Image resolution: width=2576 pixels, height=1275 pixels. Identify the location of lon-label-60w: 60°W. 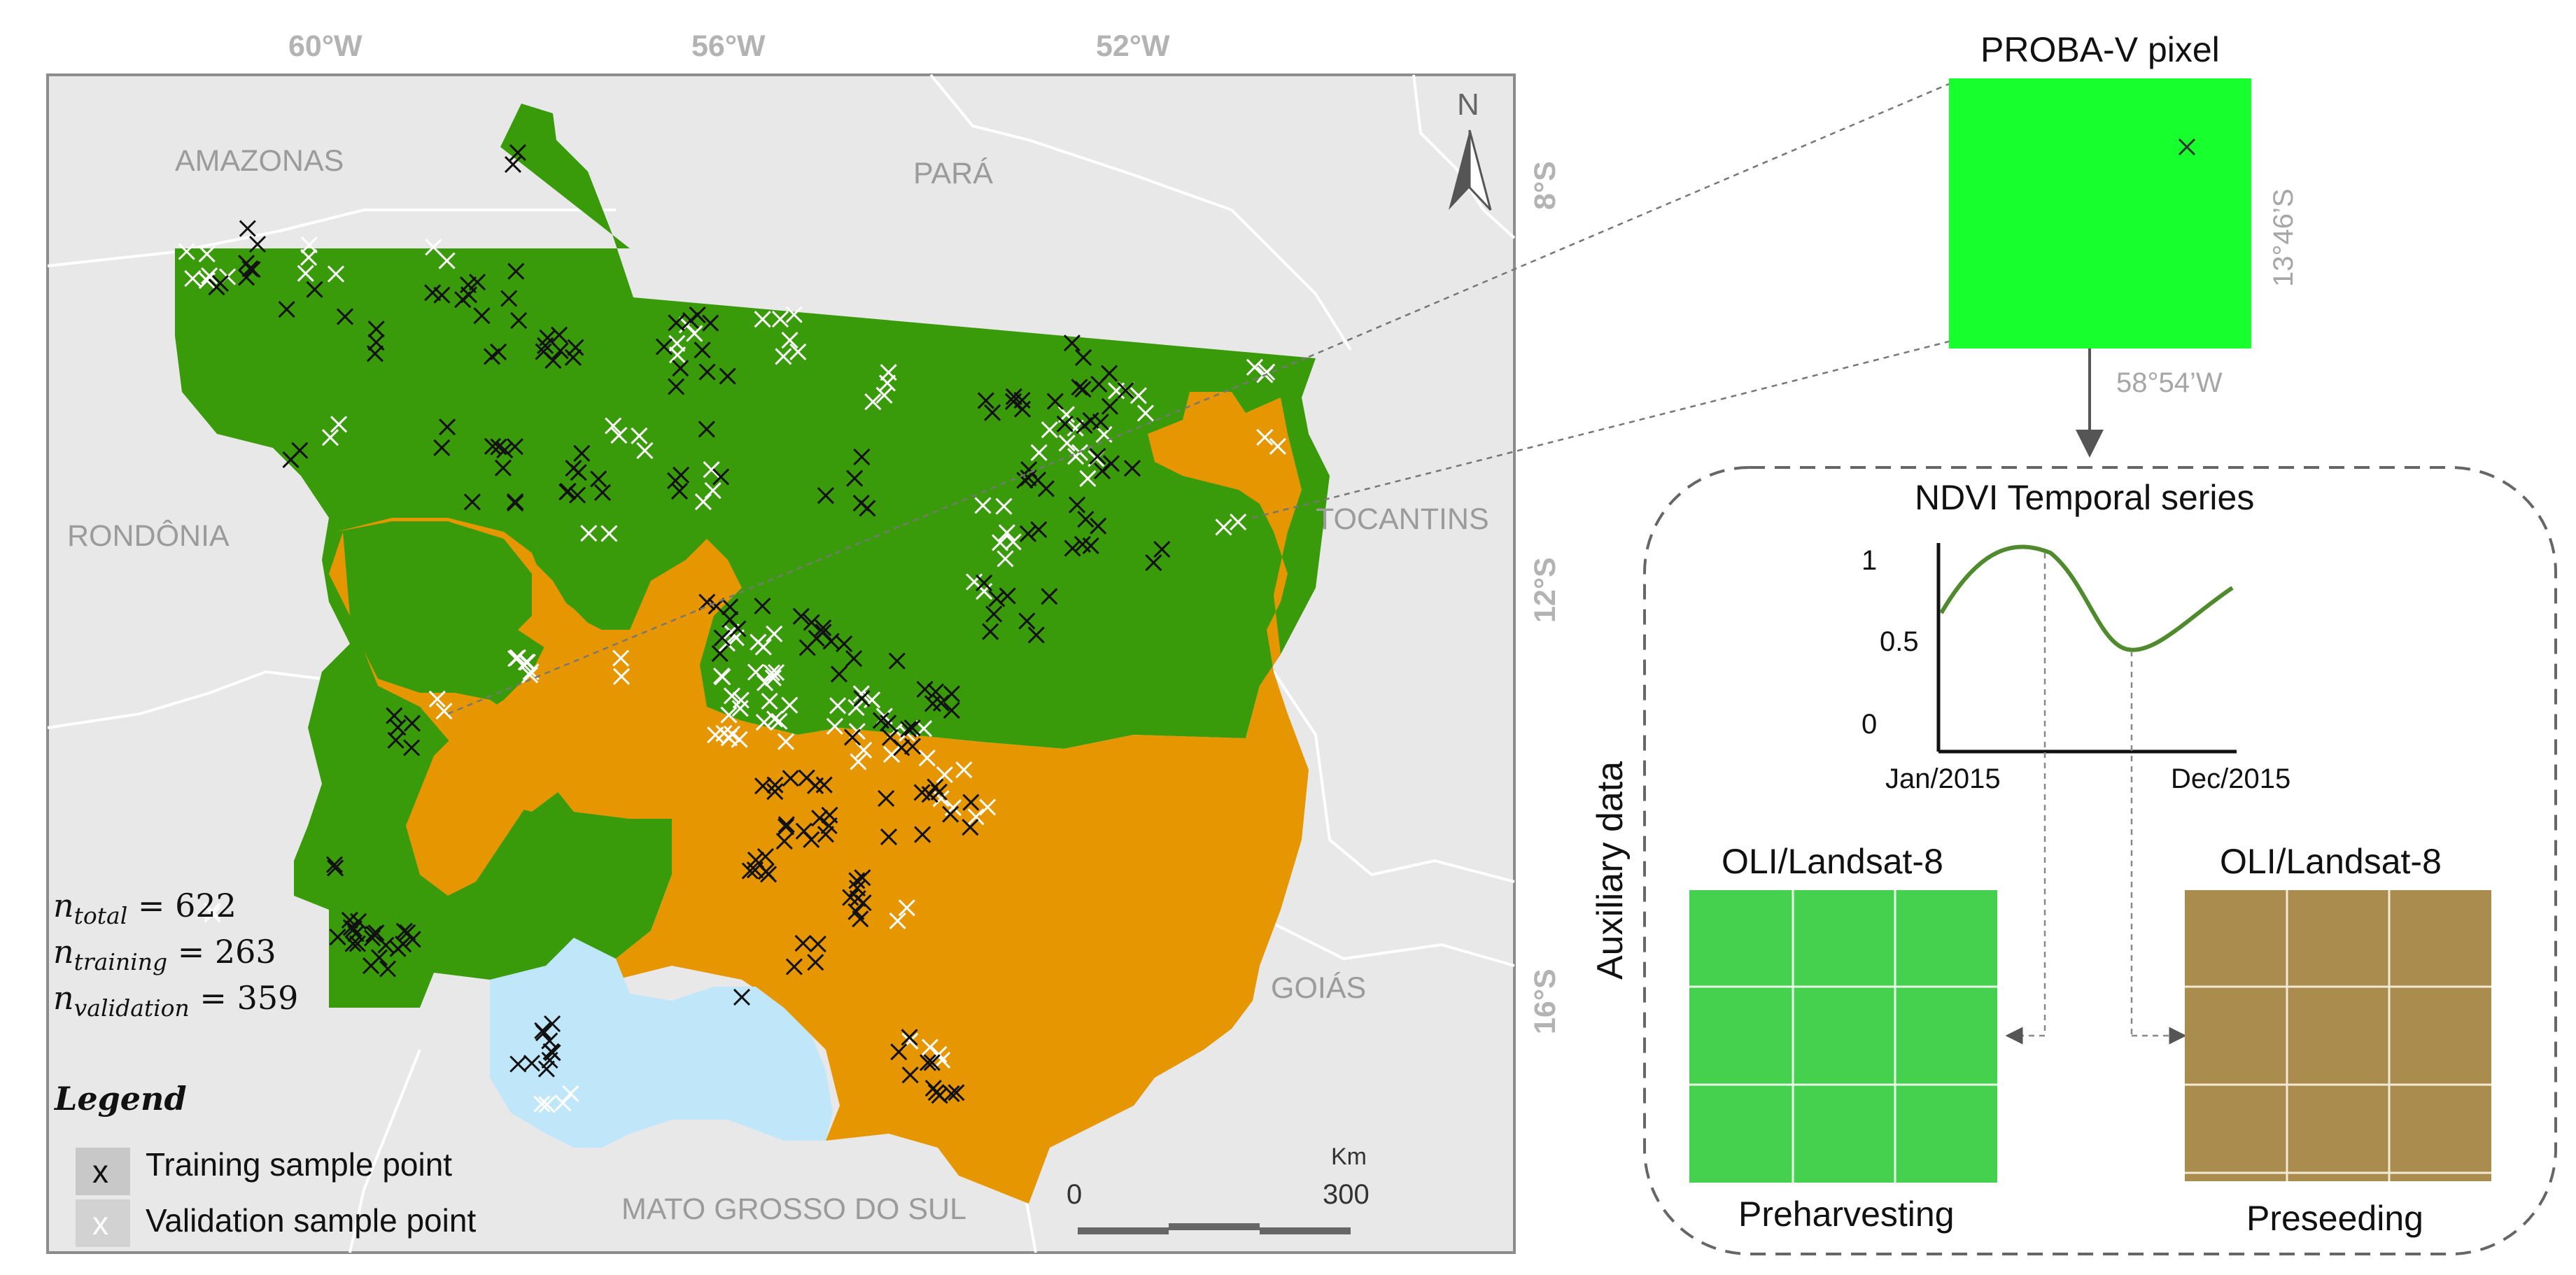
(325, 46).